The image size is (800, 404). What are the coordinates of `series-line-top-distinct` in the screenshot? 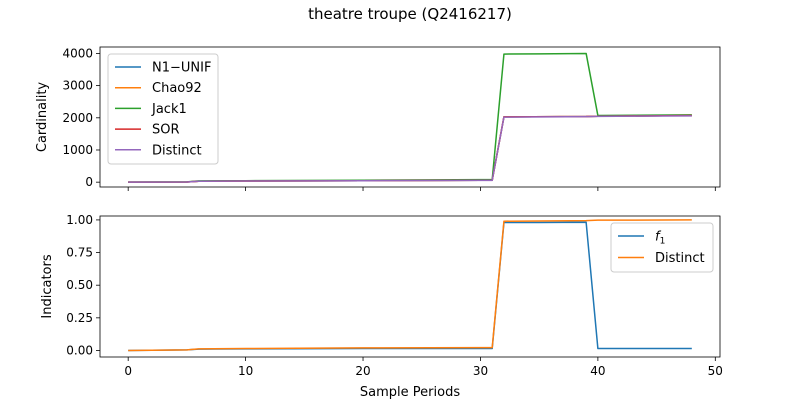 It's located at (410, 149).